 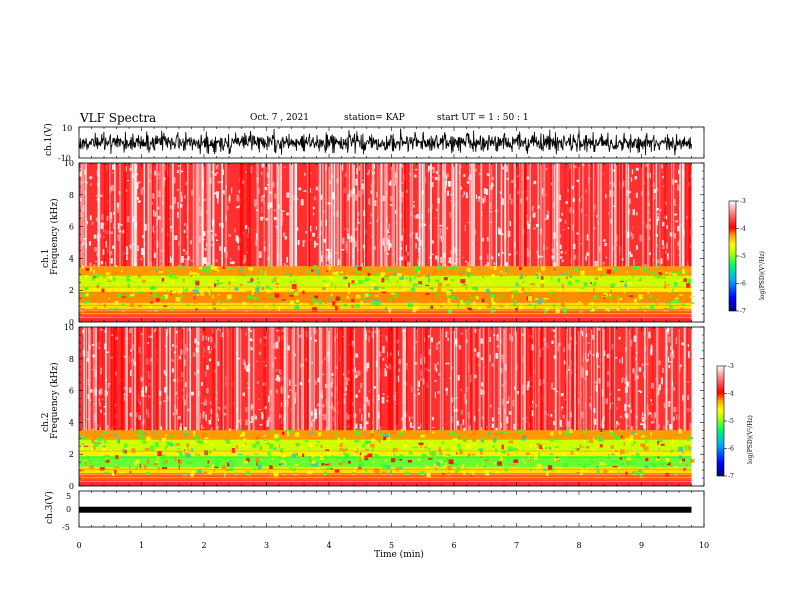 What do you see at coordinates (71, 486) in the screenshot?
I see `frequency-tick-label: 0` at bounding box center [71, 486].